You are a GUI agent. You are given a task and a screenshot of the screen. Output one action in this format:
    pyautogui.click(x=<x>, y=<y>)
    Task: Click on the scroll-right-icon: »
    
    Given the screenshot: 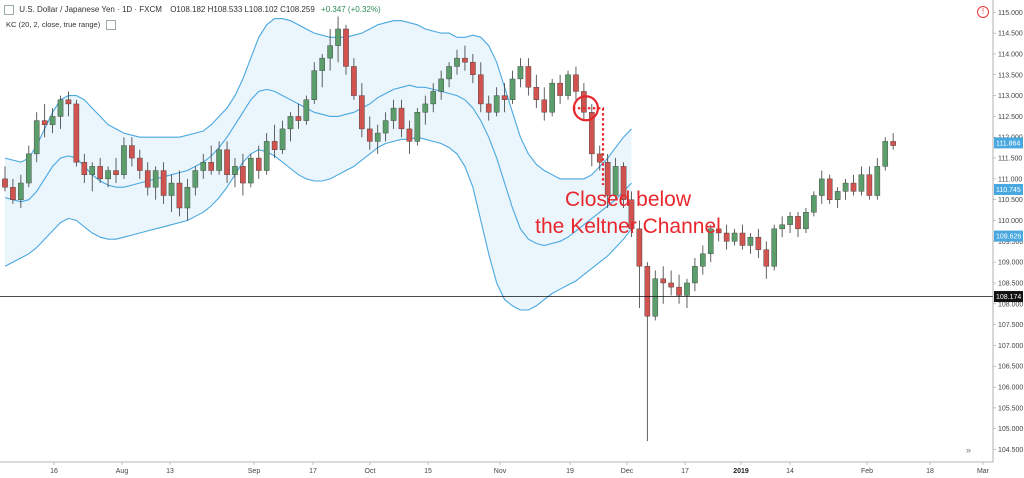 What is the action you would take?
    pyautogui.click(x=969, y=450)
    